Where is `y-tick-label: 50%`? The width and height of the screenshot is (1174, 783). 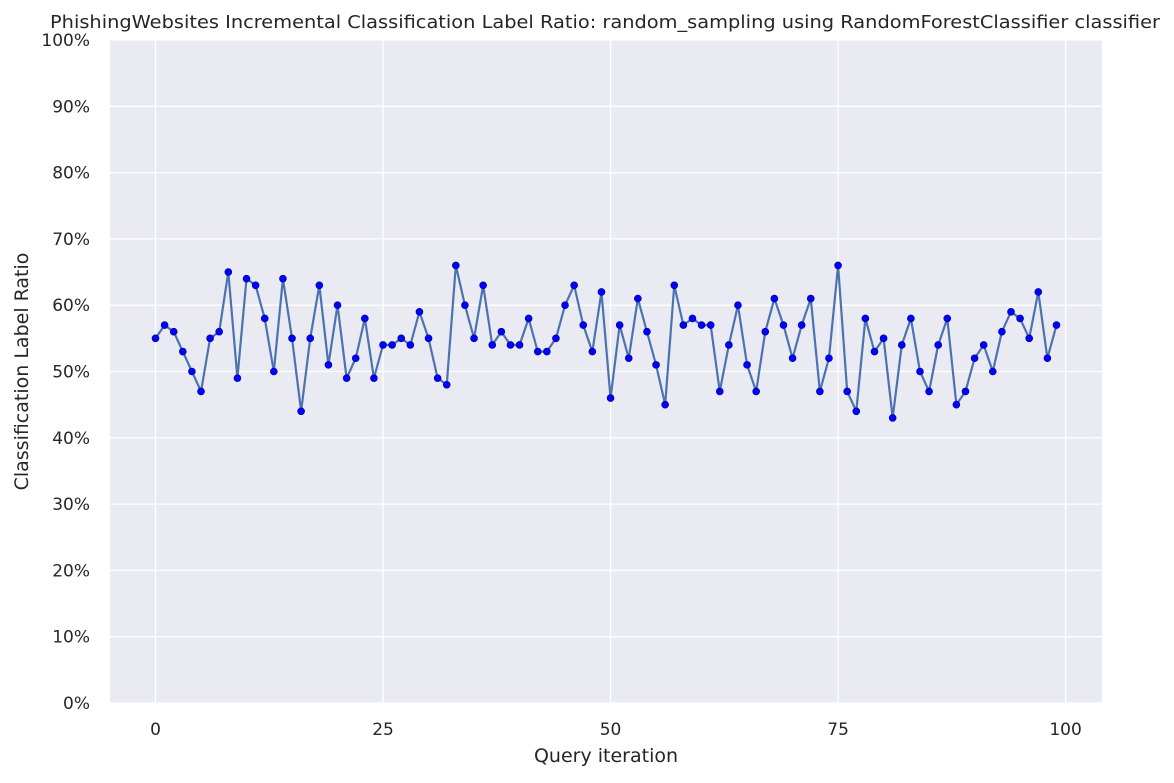 y-tick-label: 50% is located at coordinates (71, 373).